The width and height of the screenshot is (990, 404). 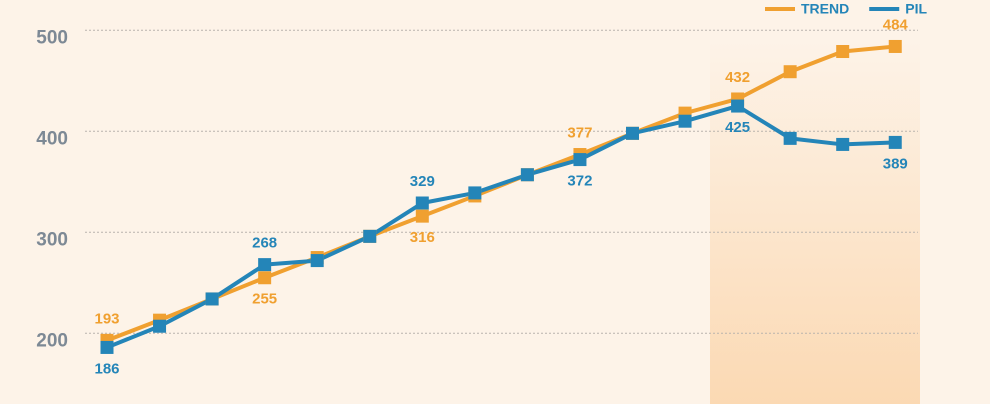 What do you see at coordinates (52, 340) in the screenshot?
I see `y-tick-label: 200` at bounding box center [52, 340].